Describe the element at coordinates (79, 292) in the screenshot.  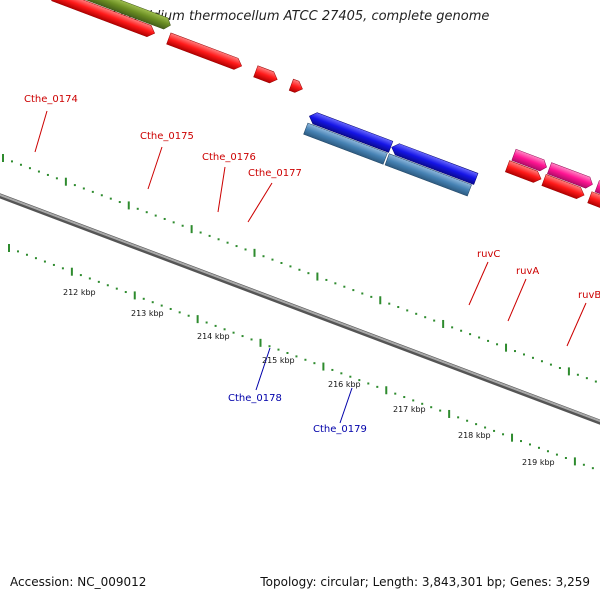
I see `scale-label-212: 212 kbp` at that location.